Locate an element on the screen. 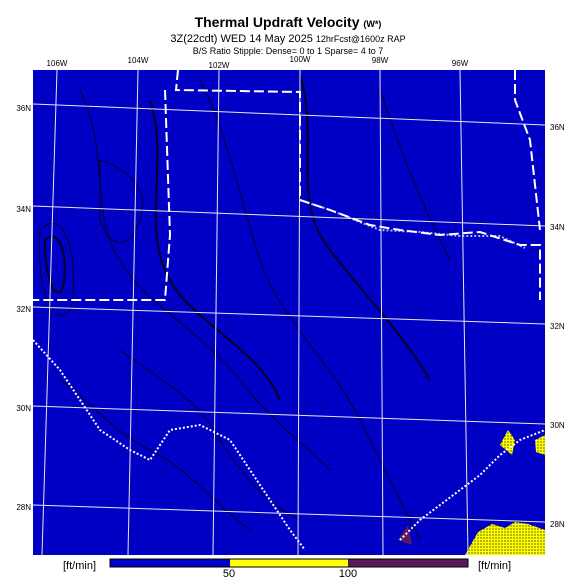 The height and width of the screenshot is (579, 579). lon-label: 98W is located at coordinates (380, 60).